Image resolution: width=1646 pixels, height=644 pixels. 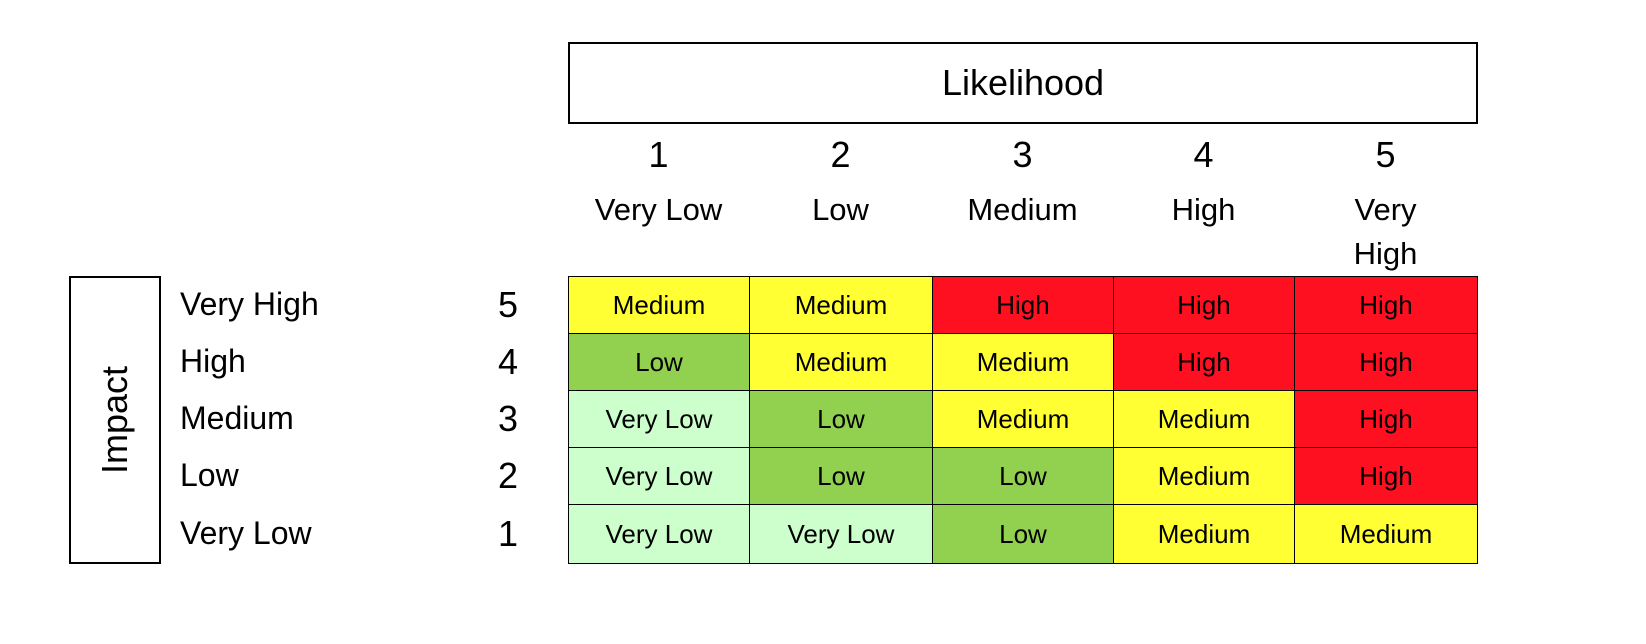 I want to click on row-number: 1, so click(x=508, y=533).